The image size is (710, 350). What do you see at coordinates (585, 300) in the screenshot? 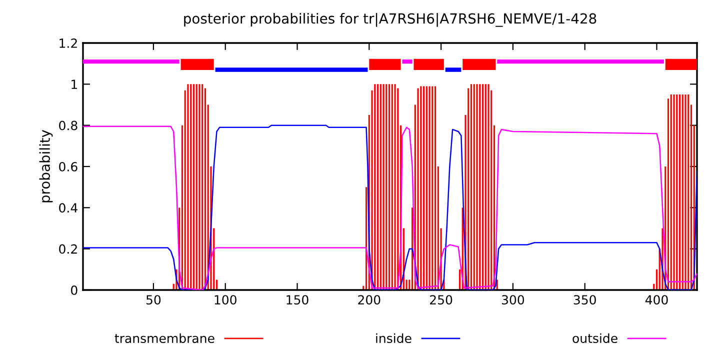
I see `x-tick-label: 350` at bounding box center [585, 300].